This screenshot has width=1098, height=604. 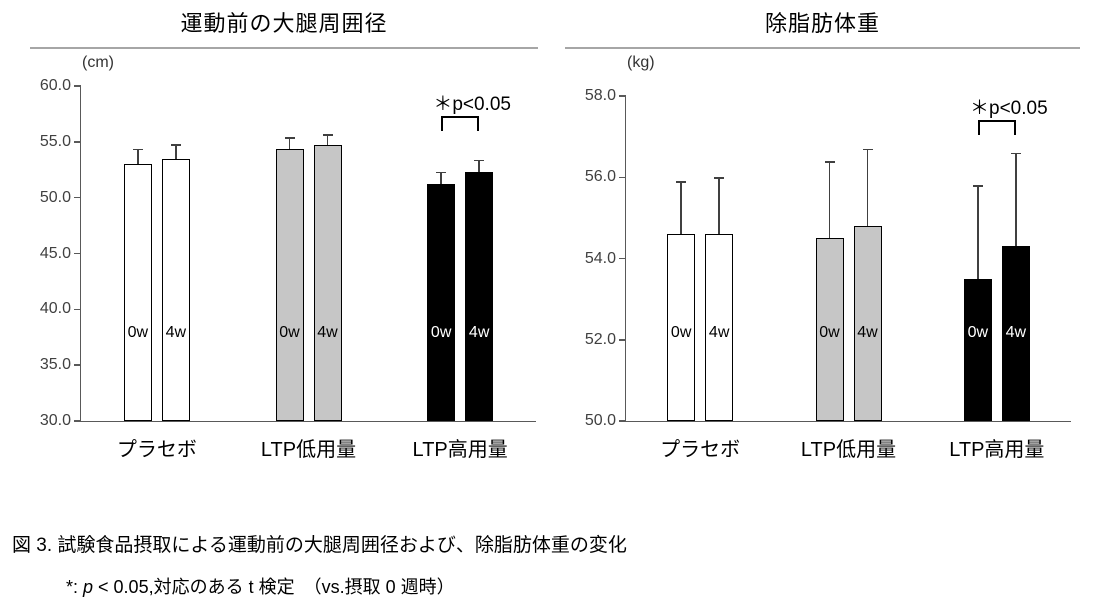 I want to click on caption-note-prefix: *:, so click(x=75, y=587).